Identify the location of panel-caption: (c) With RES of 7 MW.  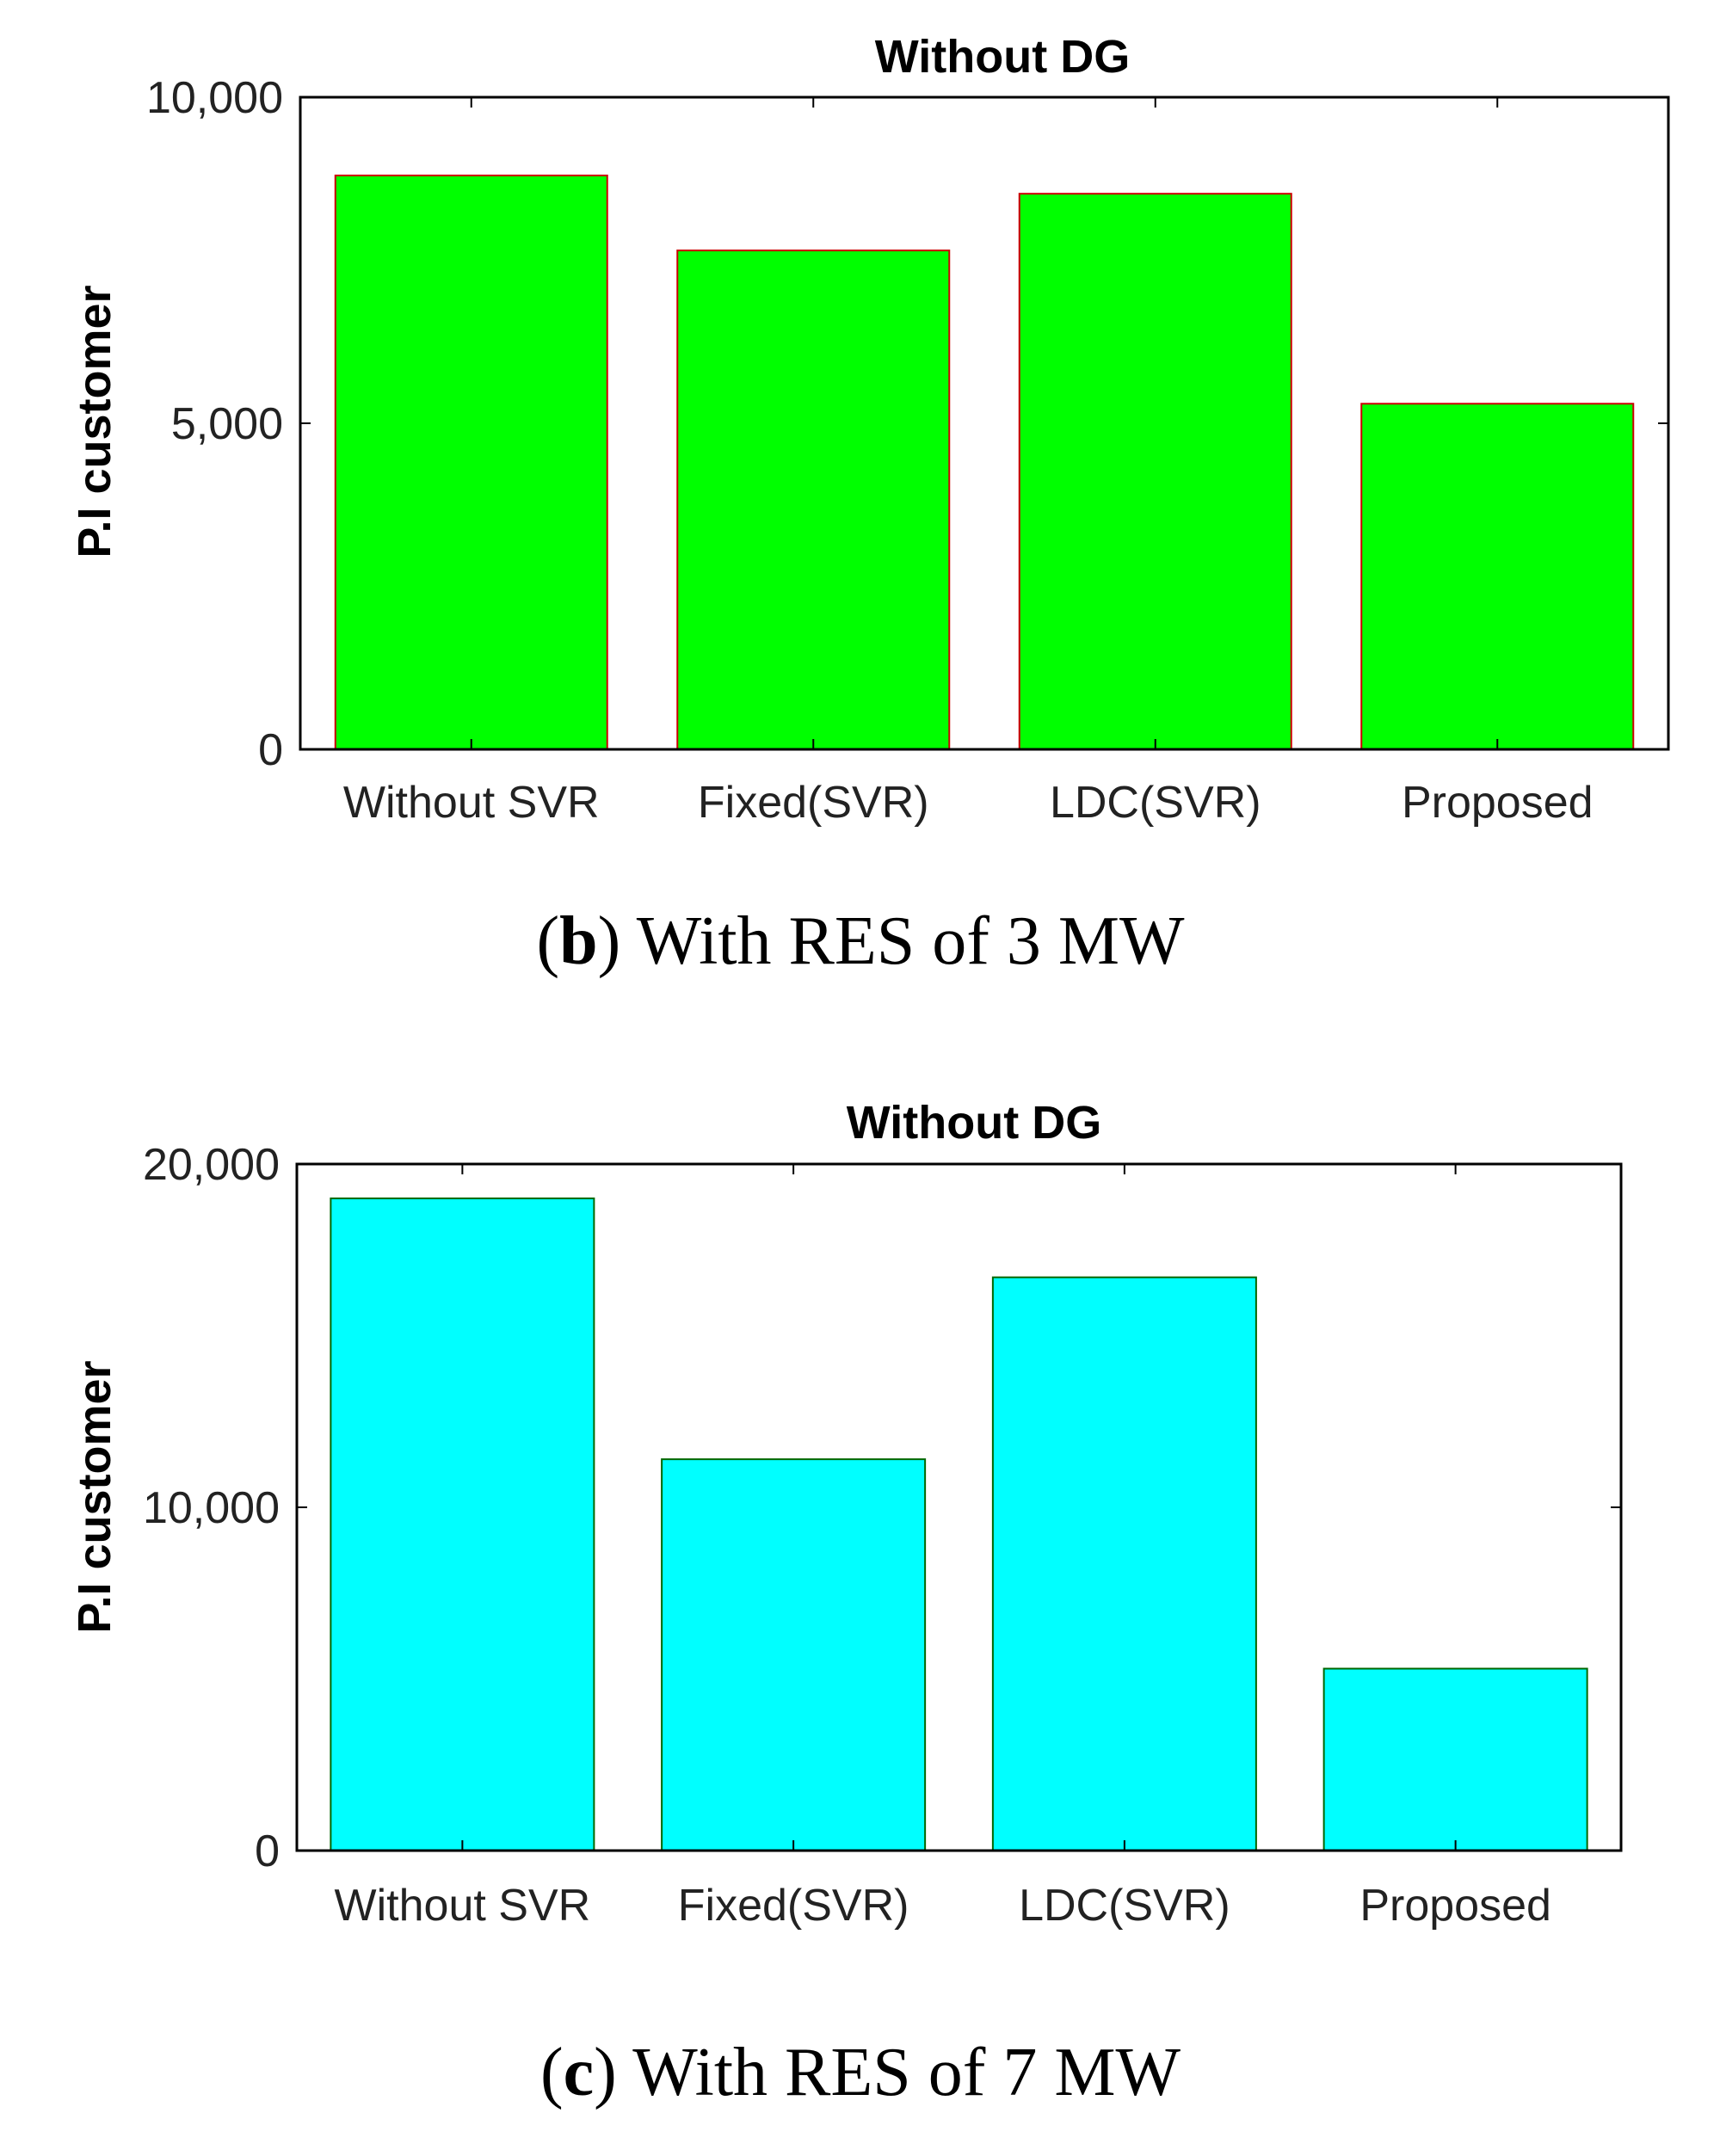
(860, 2072).